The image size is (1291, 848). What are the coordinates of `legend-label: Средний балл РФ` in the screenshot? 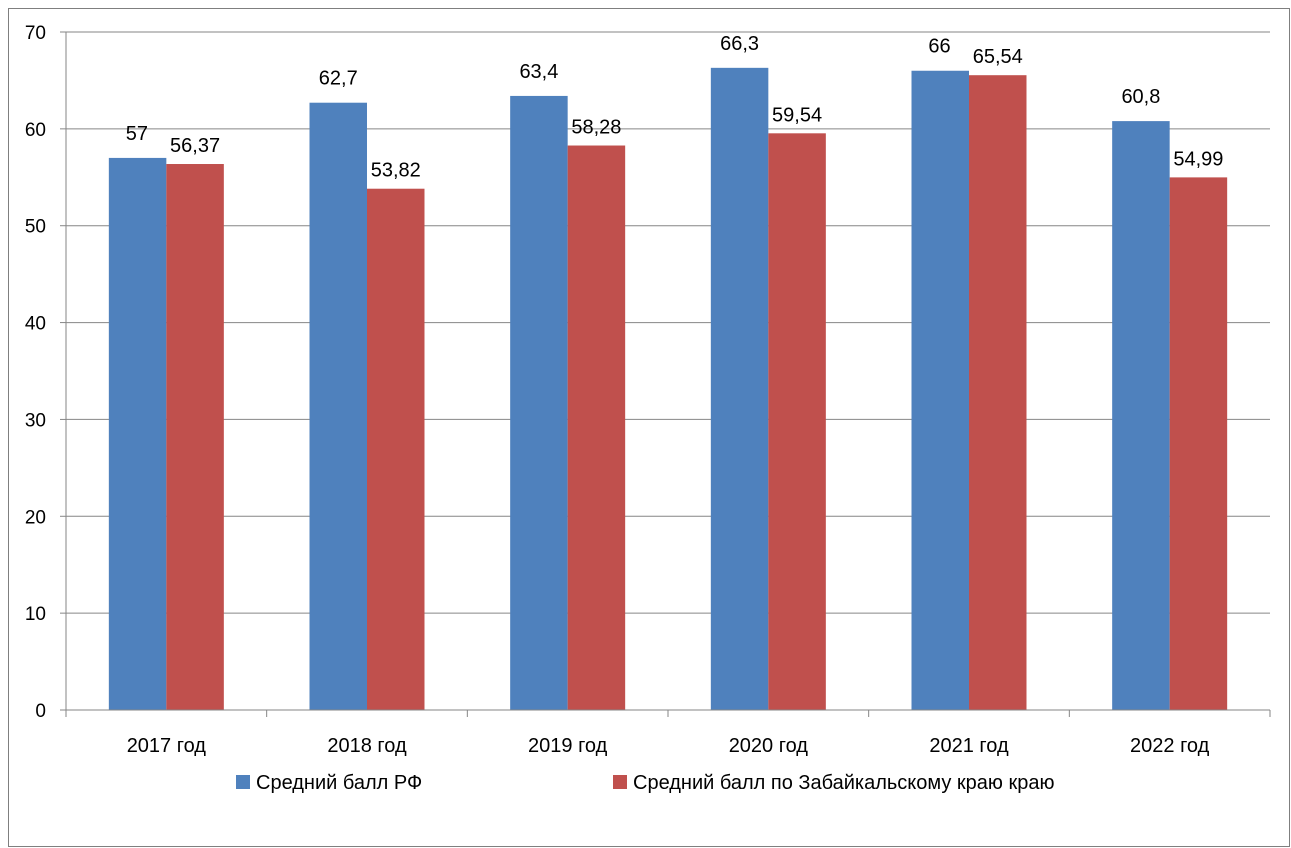 It's located at (339, 783).